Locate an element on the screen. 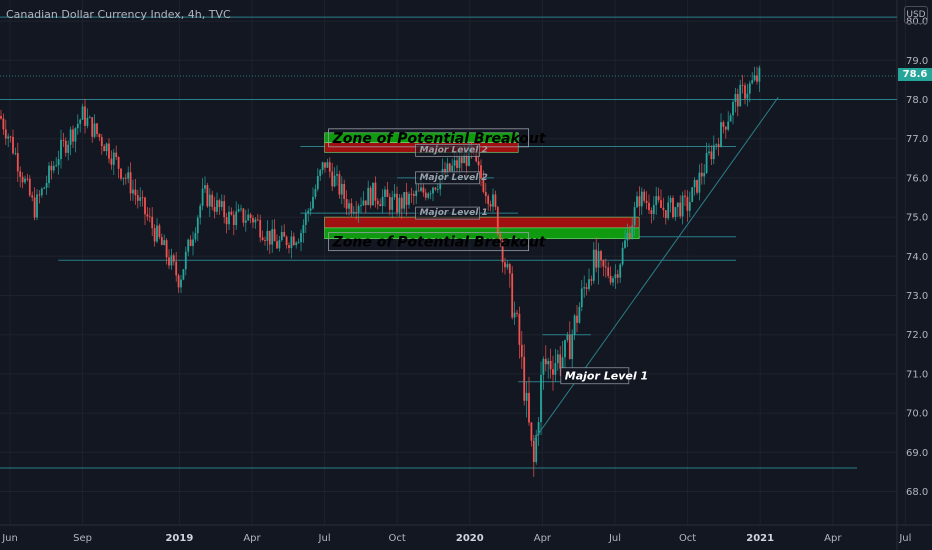 This screenshot has width=932, height=550. currency-button: USD is located at coordinates (916, 15).